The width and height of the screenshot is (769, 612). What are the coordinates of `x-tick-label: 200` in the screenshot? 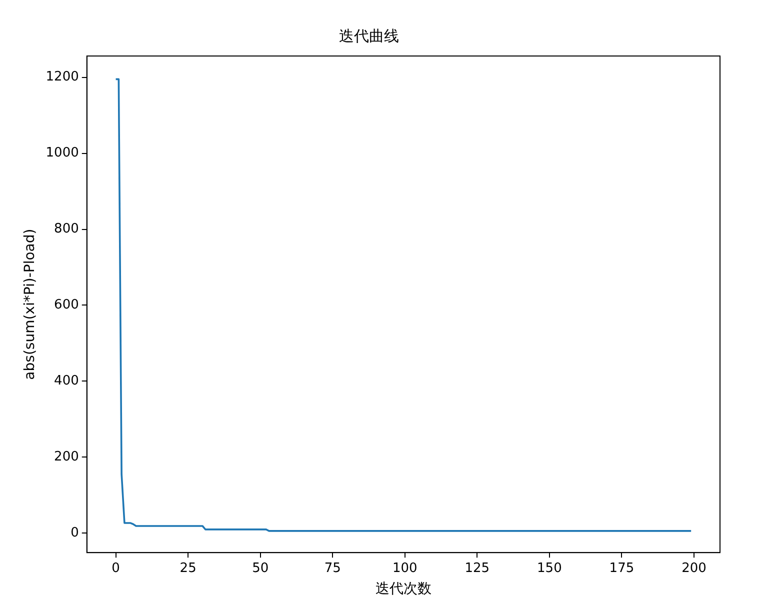 It's located at (694, 568).